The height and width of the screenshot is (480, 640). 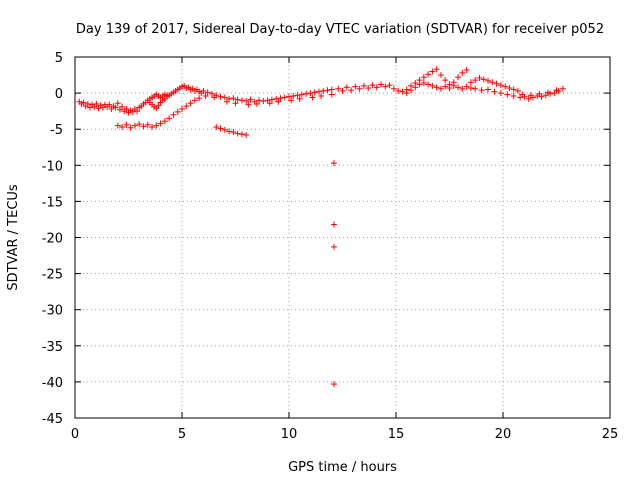 What do you see at coordinates (342, 467) in the screenshot?
I see `x-axis-title: GPS time / hours` at bounding box center [342, 467].